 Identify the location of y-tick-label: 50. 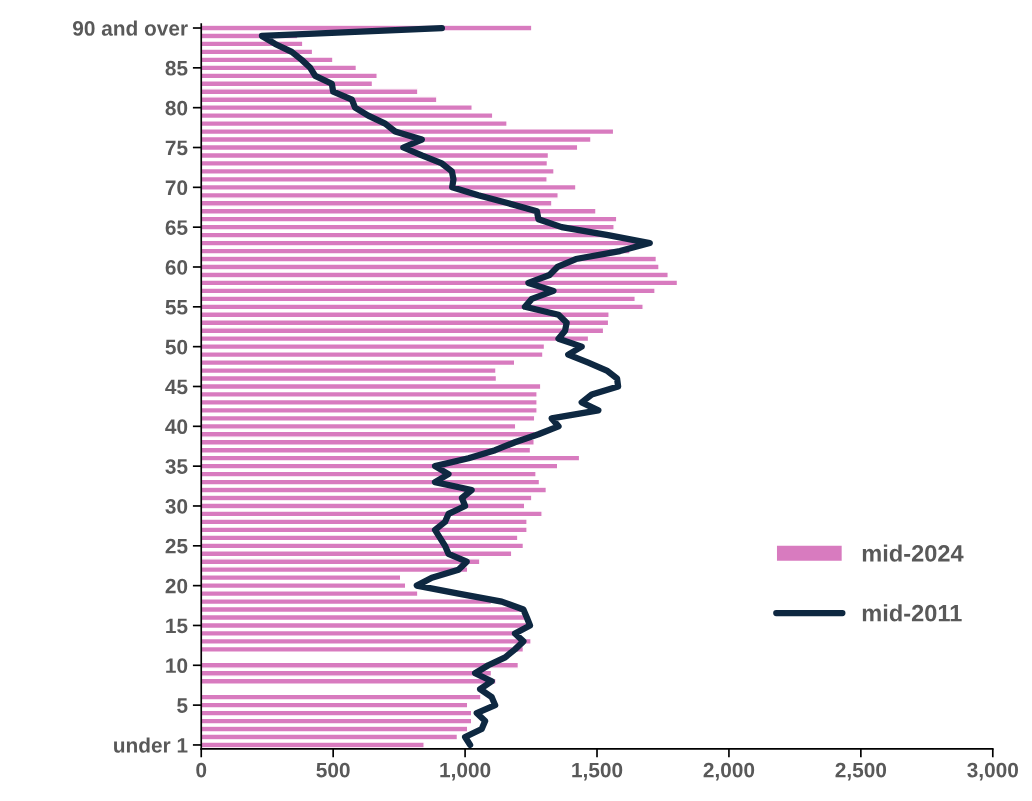
(176, 347).